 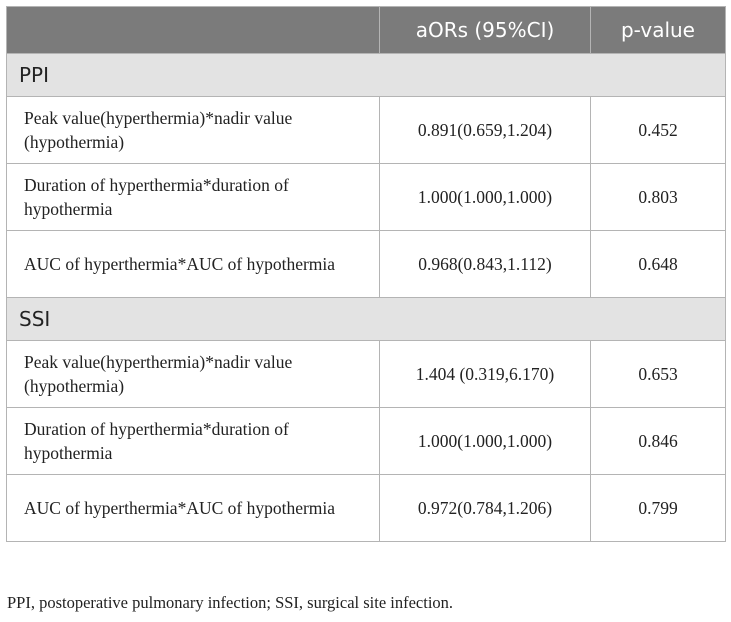 I want to click on section-row-ssi: SSI, so click(x=366, y=319).